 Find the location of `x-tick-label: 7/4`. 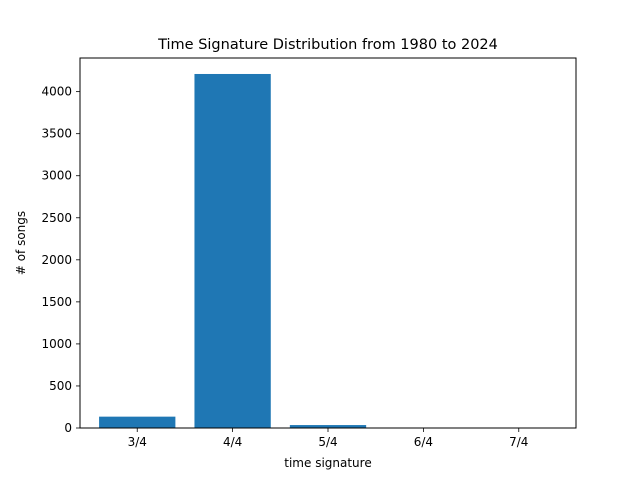

x-tick-label: 7/4 is located at coordinates (518, 442).